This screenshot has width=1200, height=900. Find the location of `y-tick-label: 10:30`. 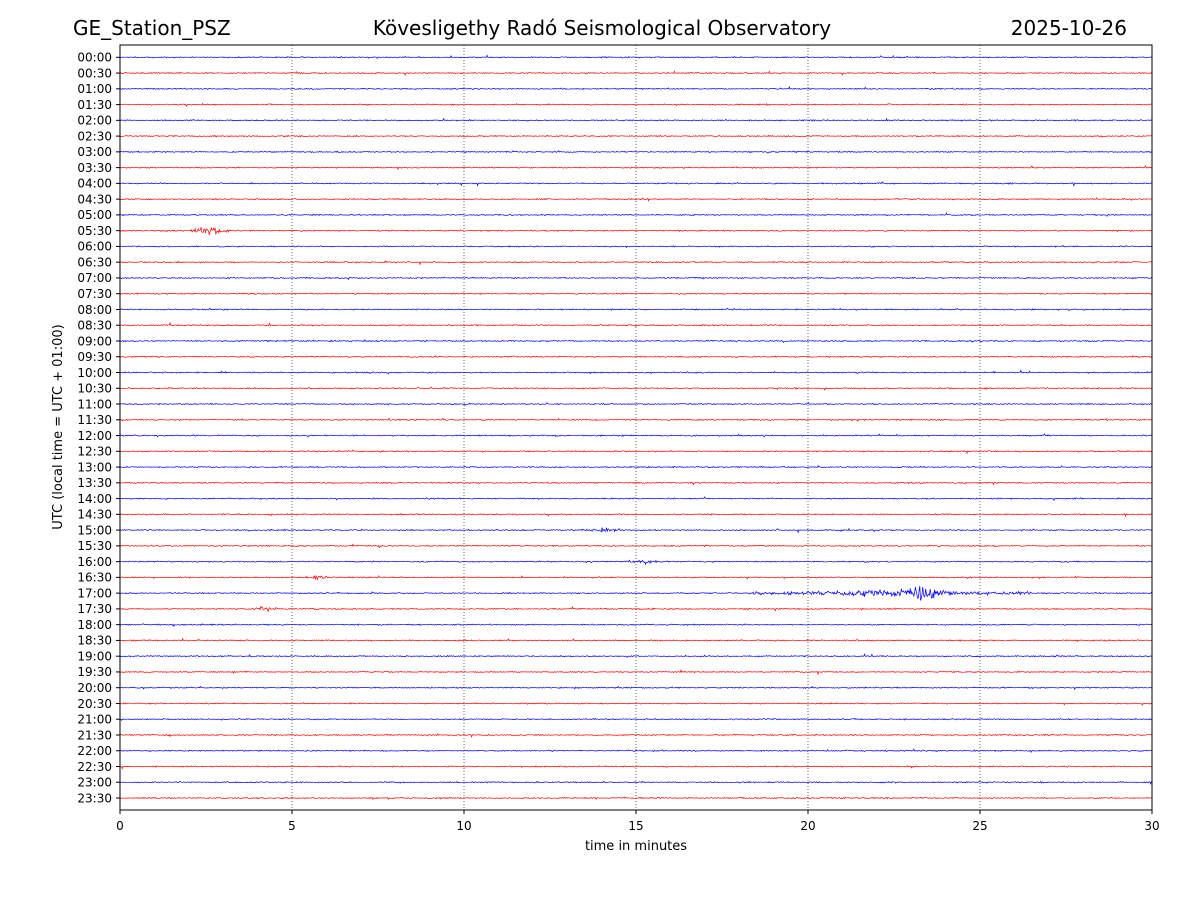

y-tick-label: 10:30 is located at coordinates (94, 389).